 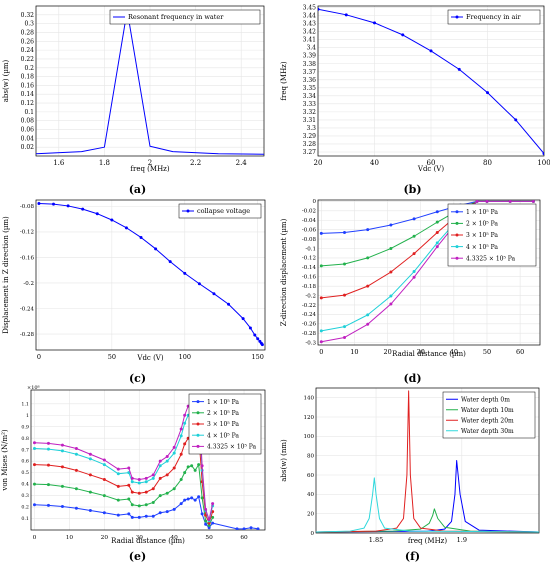 I want to click on caption-c: (c), so click(x=137, y=378).